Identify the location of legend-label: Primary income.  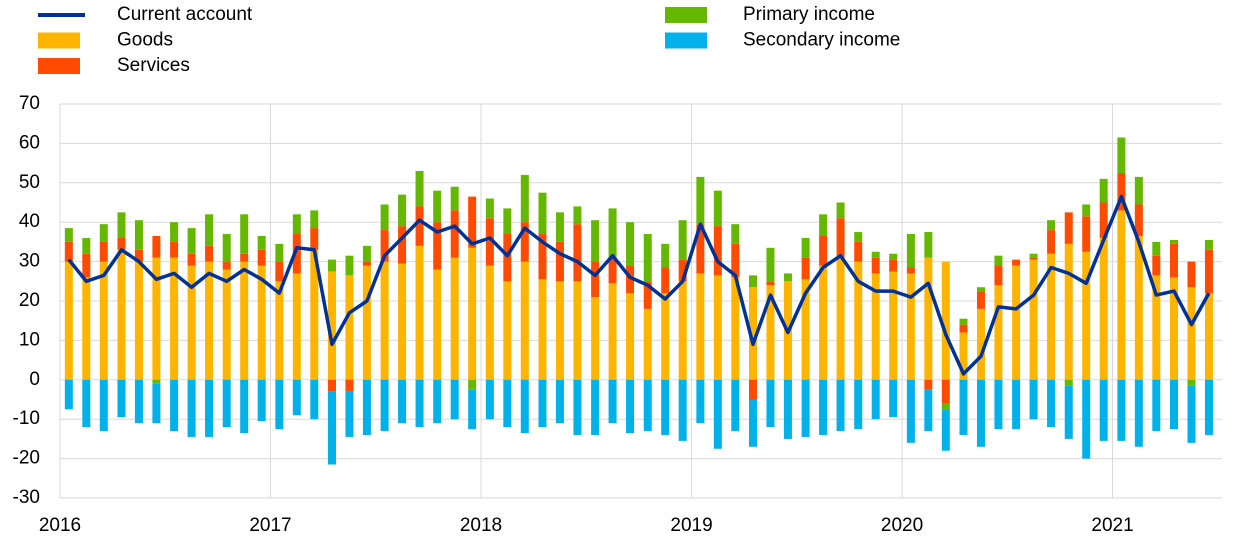
(809, 14).